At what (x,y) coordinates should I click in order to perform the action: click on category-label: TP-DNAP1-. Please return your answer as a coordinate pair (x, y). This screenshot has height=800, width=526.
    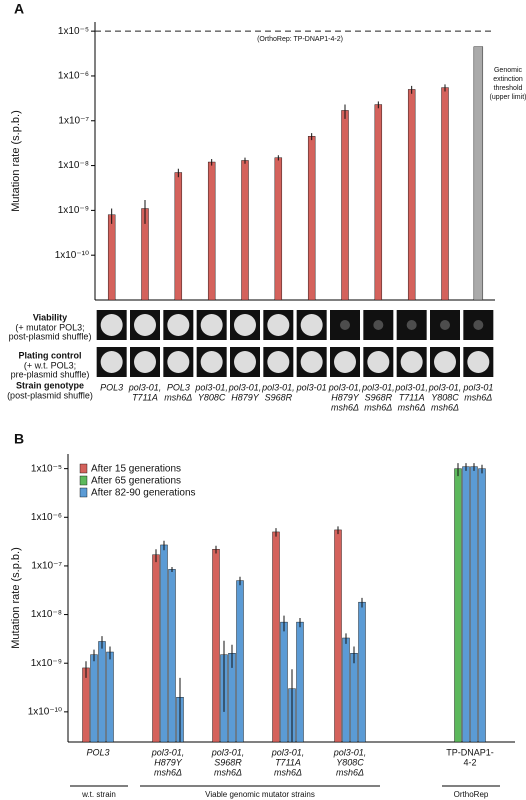
    Looking at the image, I should click on (470, 752).